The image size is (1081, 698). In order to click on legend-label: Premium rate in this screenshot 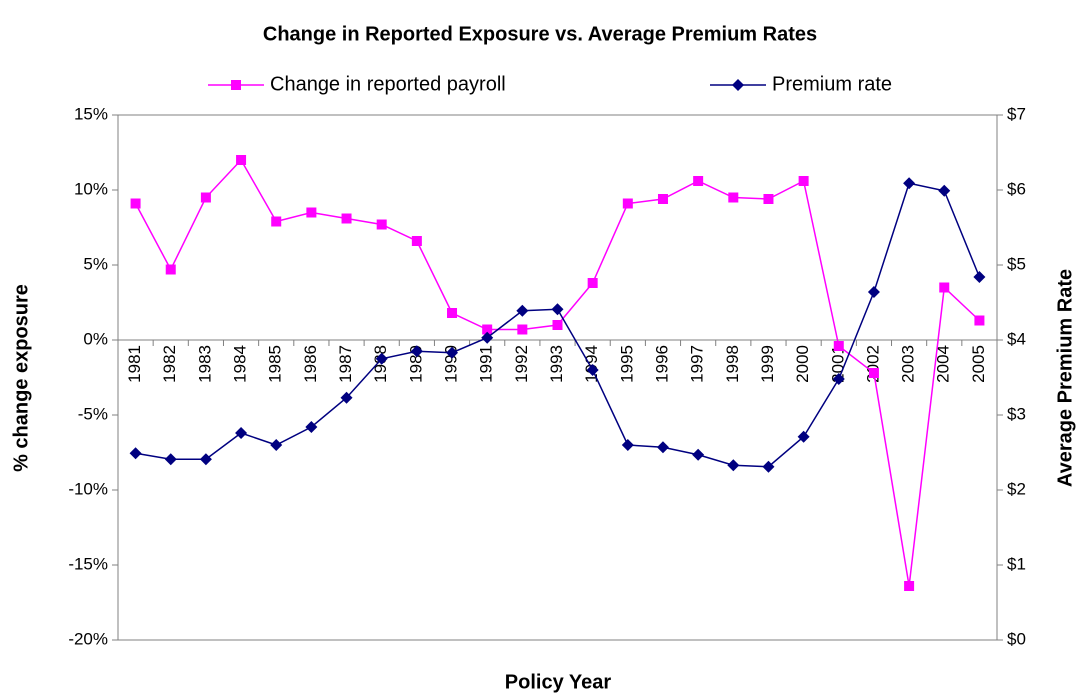, I will do `click(832, 84)`.